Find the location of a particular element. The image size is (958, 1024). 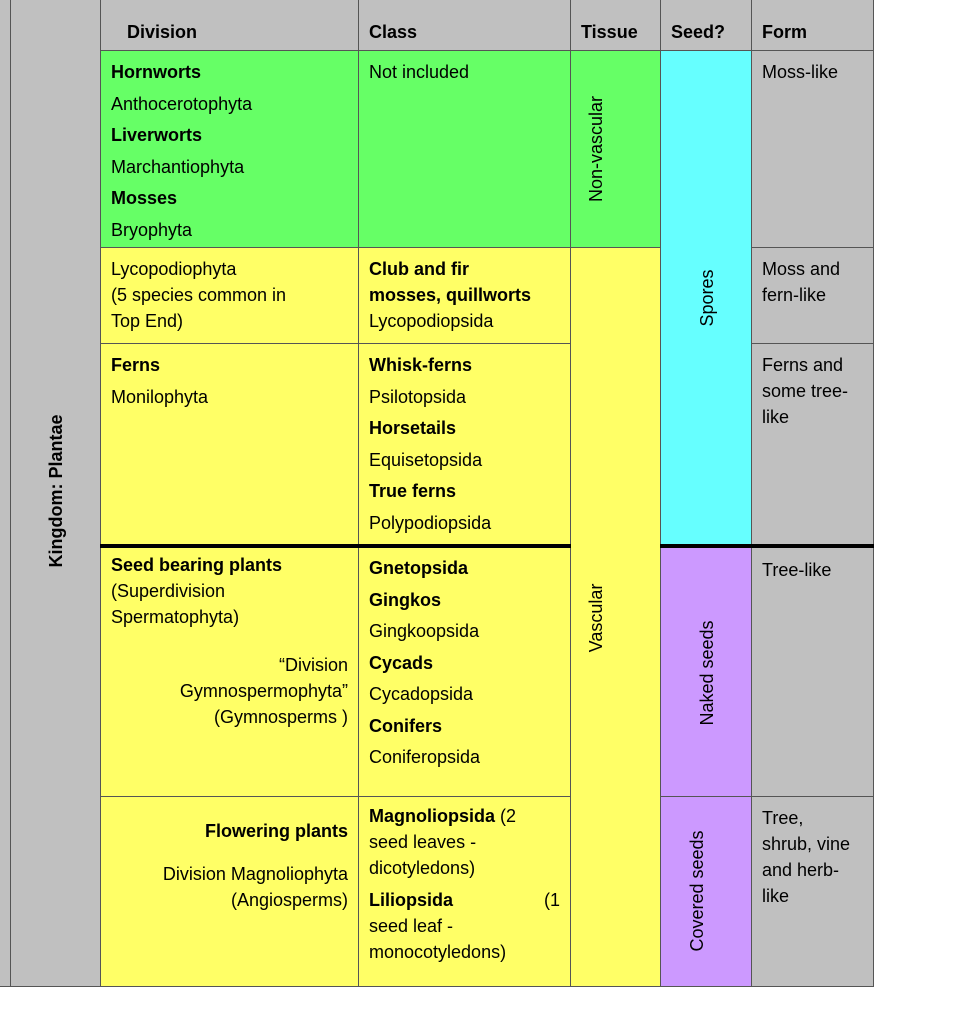

text-line: Gingkoopsida is located at coordinates (464, 631).